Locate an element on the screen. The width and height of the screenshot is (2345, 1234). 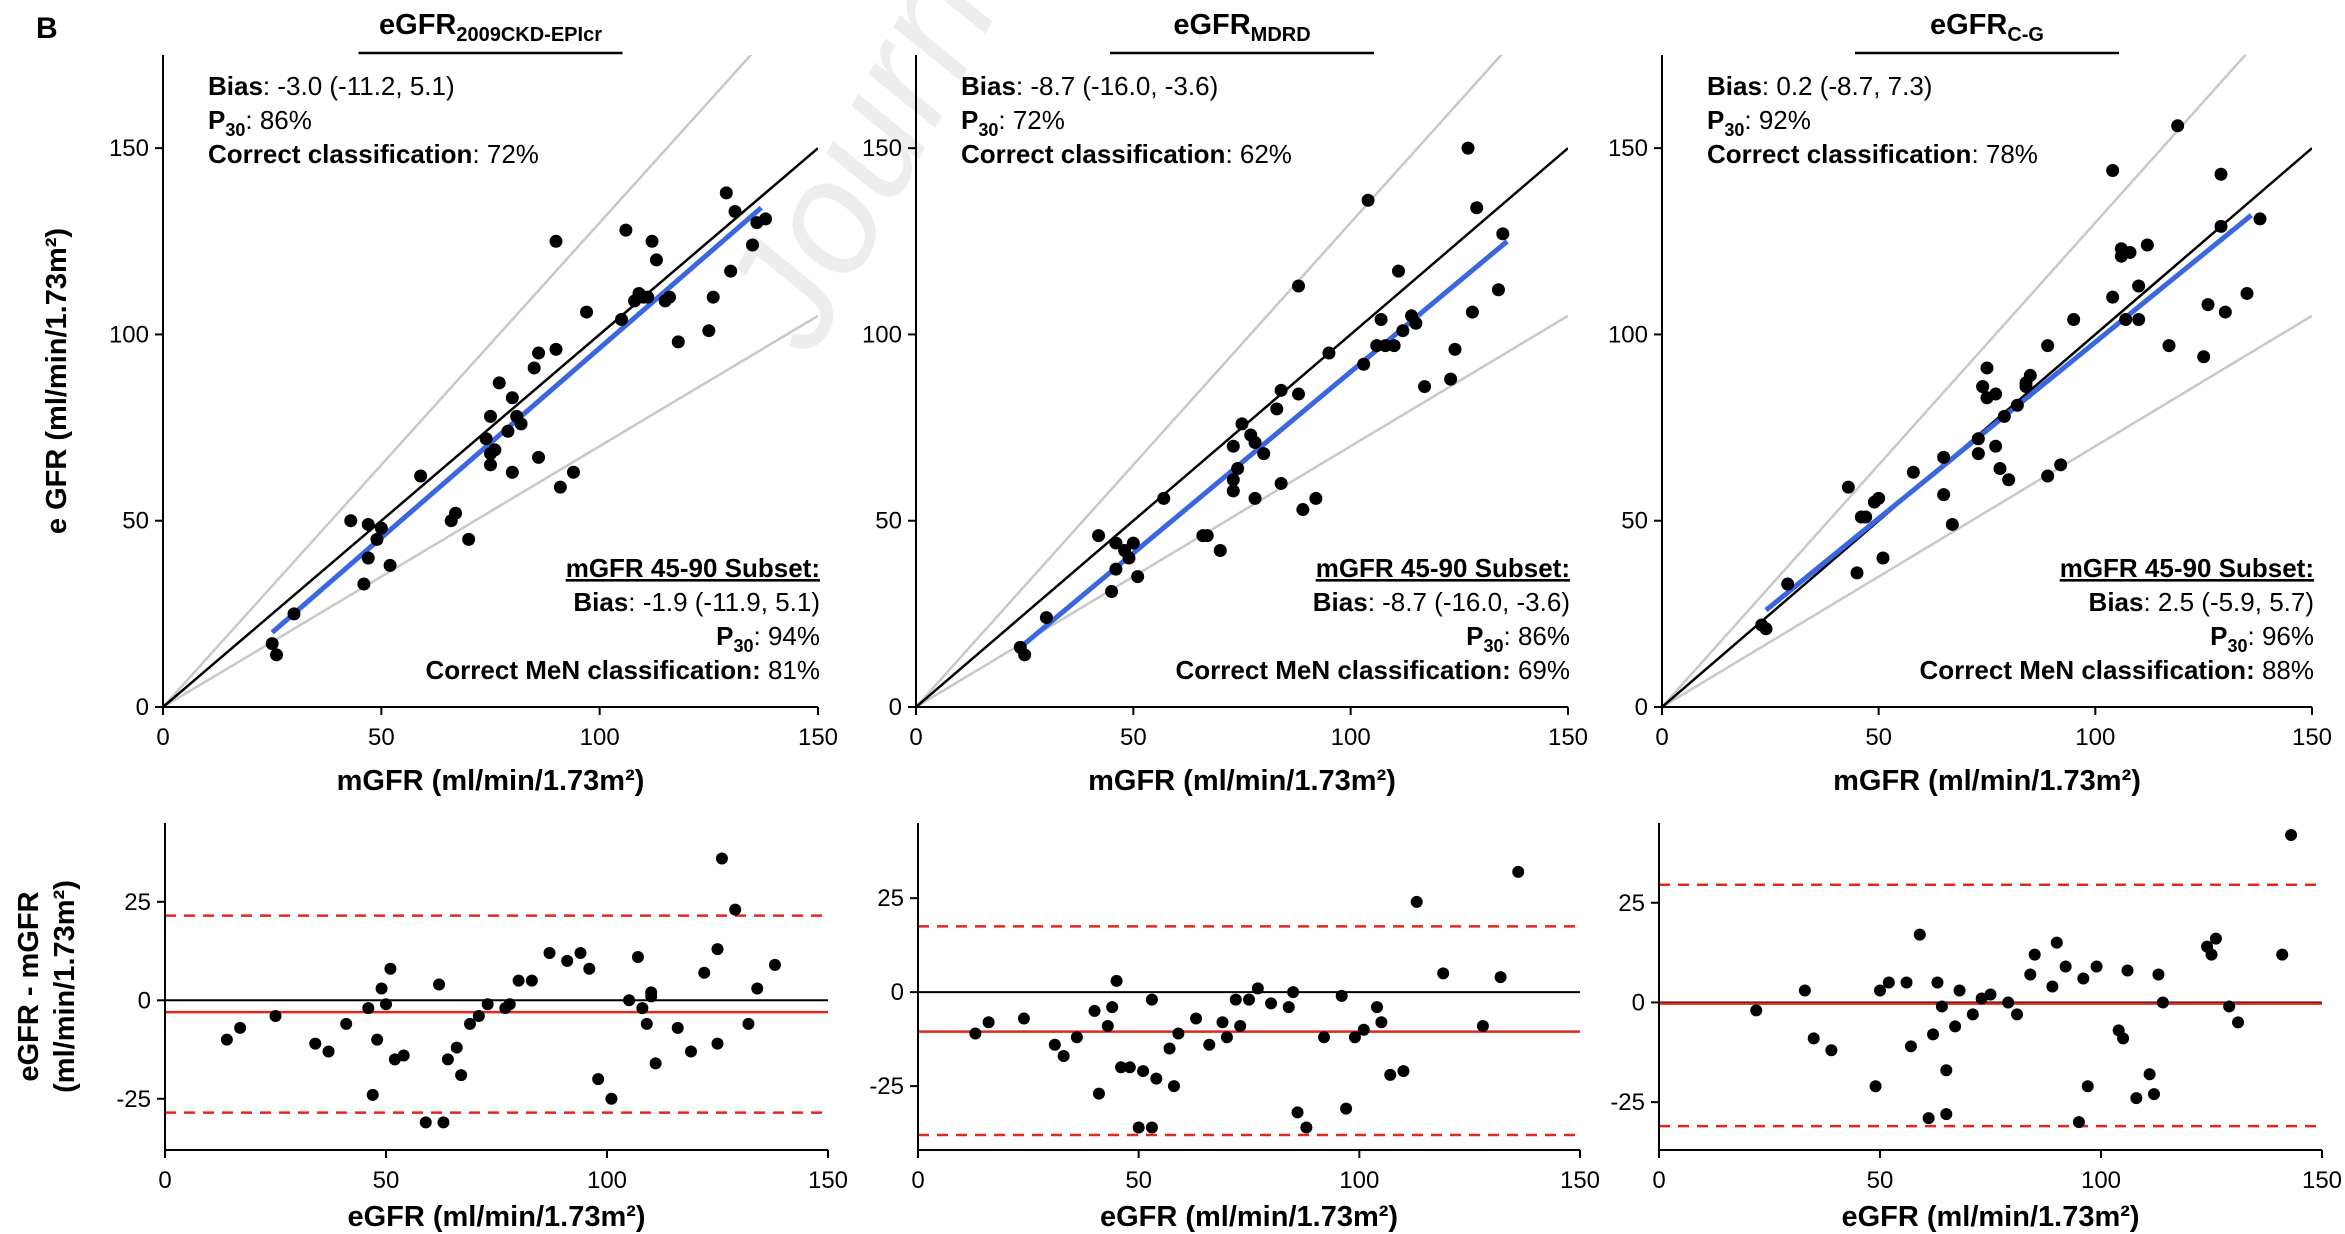
overall-stat: P30: 92% is located at coordinates (1759, 122).